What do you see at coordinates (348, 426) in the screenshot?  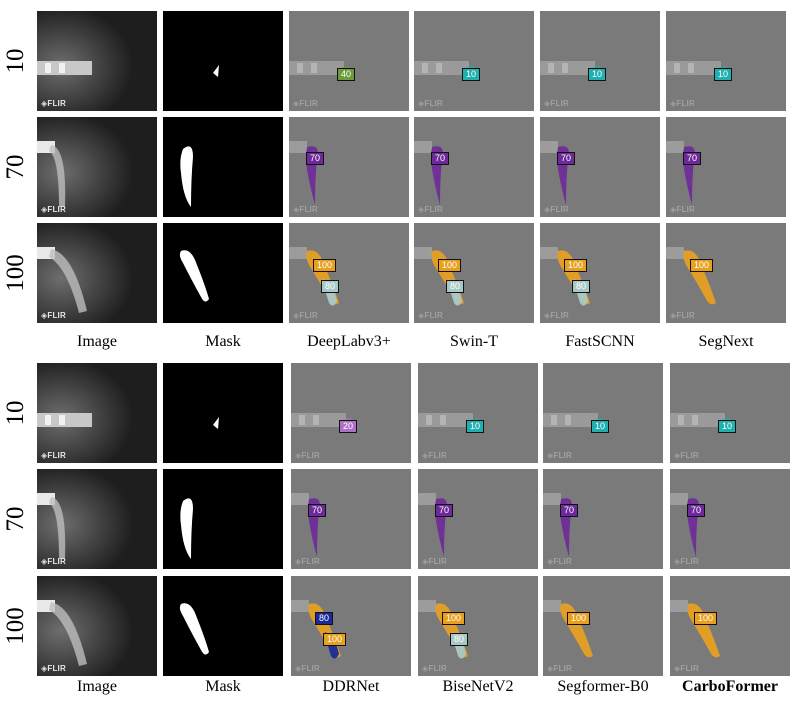 I see `class-label-badge: 20` at bounding box center [348, 426].